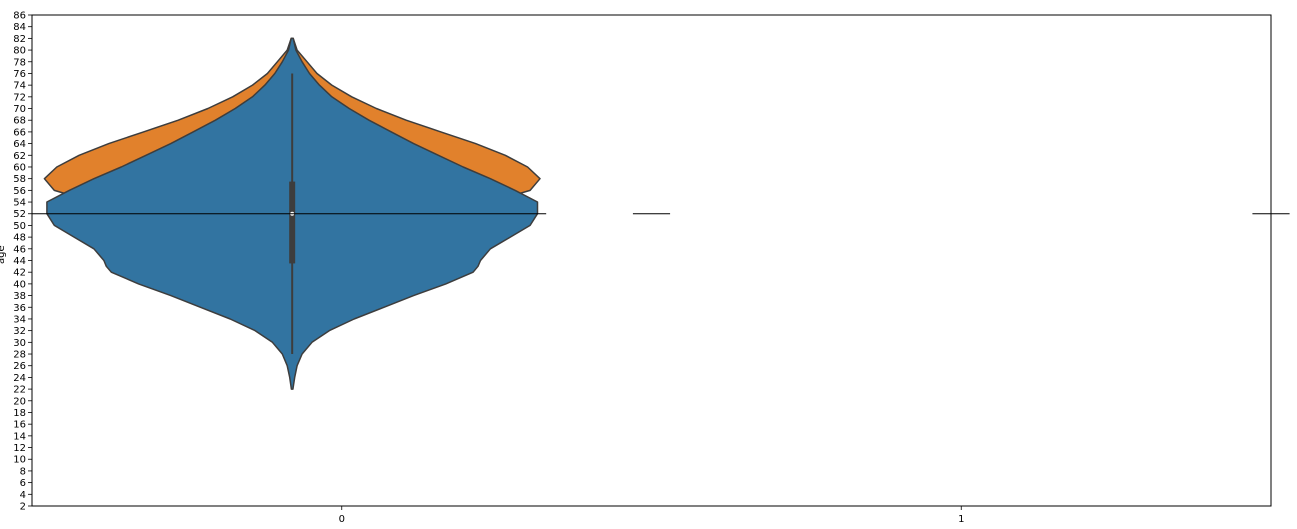 Image resolution: width=1297 pixels, height=529 pixels. What do you see at coordinates (292, 222) in the screenshot?
I see `box-iqr` at bounding box center [292, 222].